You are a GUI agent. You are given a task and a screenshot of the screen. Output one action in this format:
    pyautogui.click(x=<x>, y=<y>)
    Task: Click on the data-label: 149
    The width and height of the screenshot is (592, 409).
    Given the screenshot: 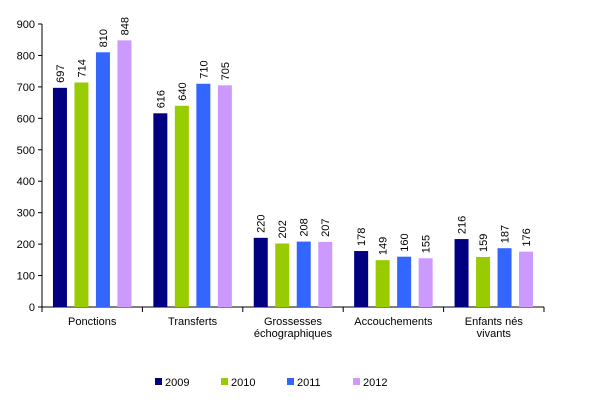 What is the action you would take?
    pyautogui.click(x=384, y=246)
    